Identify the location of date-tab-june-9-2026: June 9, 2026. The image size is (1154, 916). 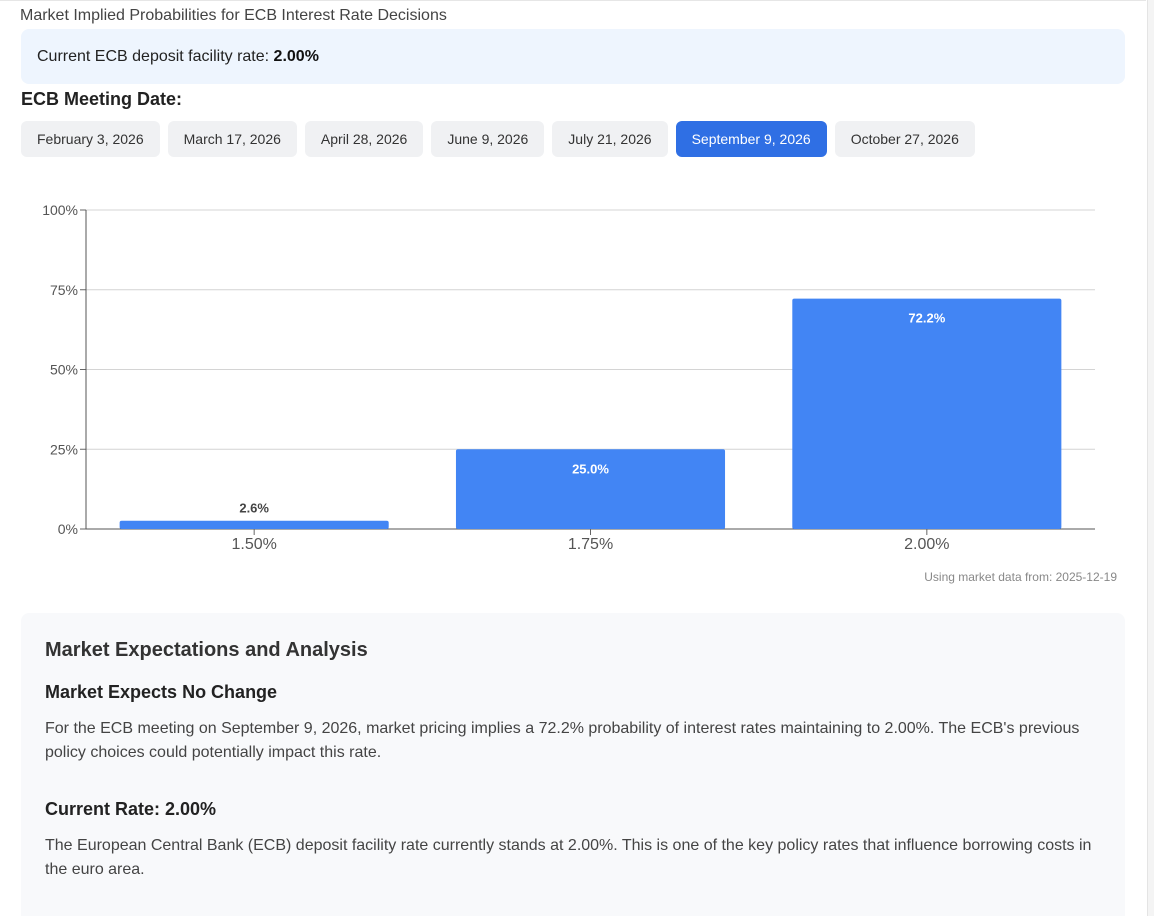
(488, 139).